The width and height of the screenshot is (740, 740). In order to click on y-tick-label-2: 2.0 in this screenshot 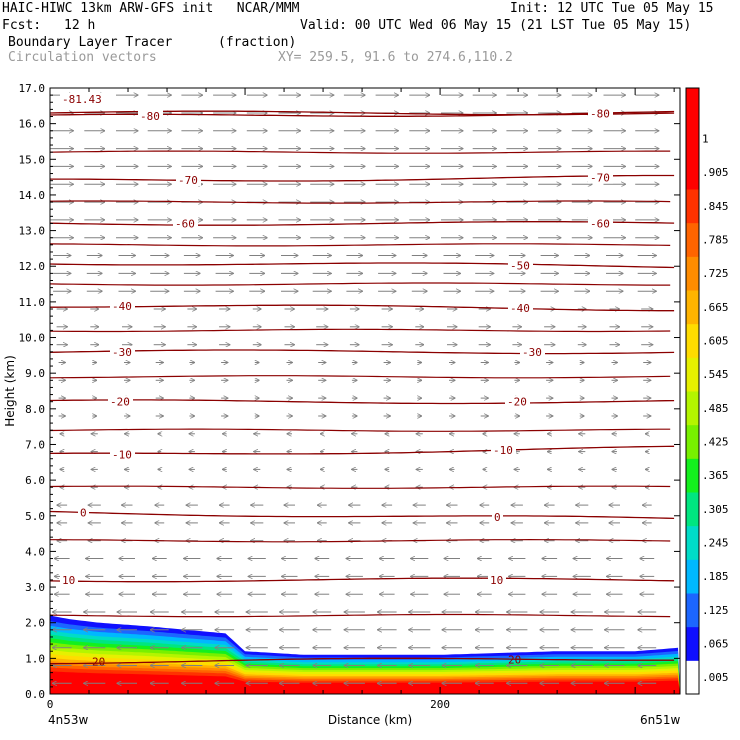, I will do `click(35, 623)`.